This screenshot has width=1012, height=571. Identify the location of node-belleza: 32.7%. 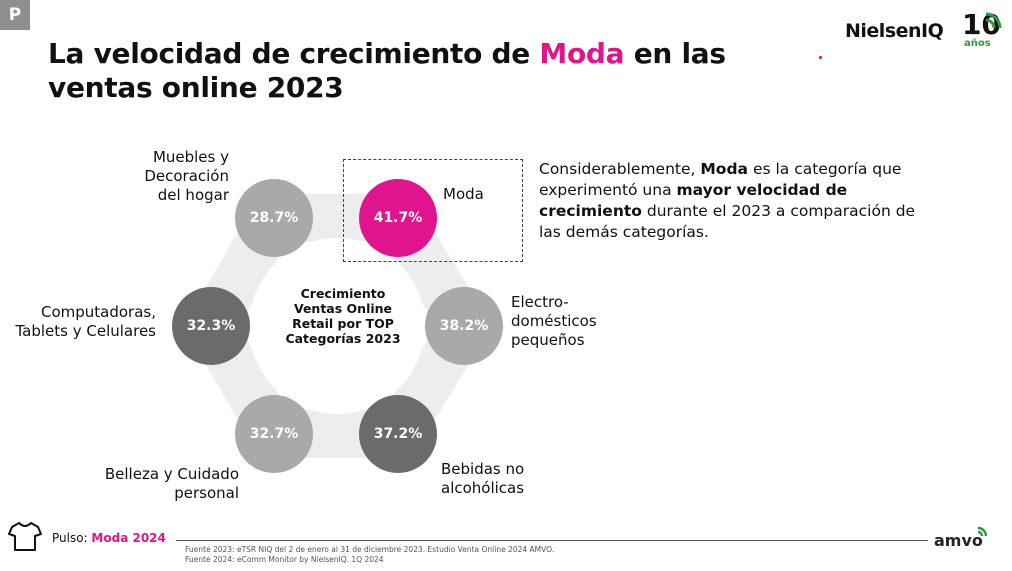
(274, 434).